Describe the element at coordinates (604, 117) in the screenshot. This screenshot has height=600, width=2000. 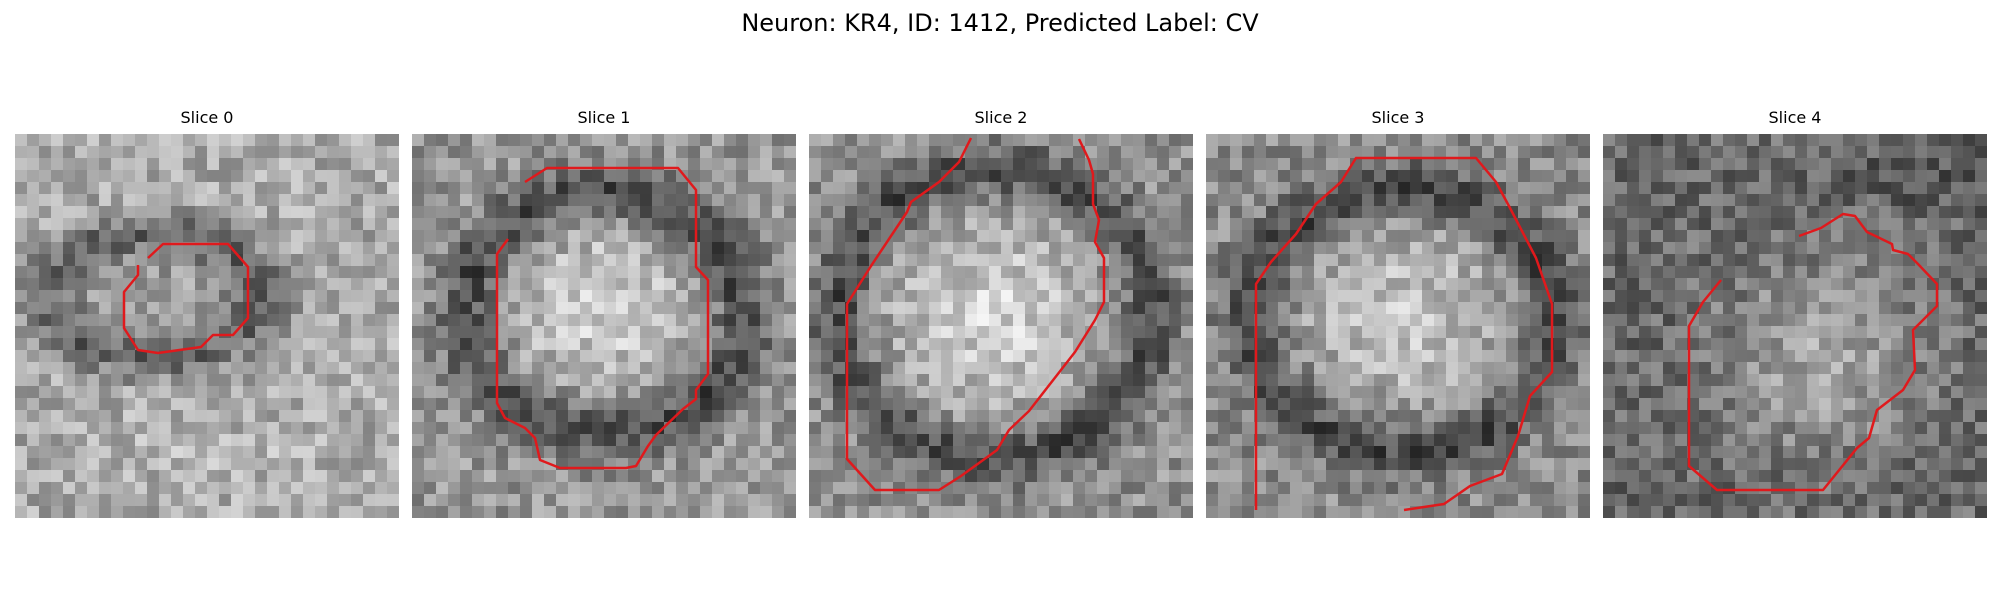
I see `slice-title-1: Slice 1` at that location.